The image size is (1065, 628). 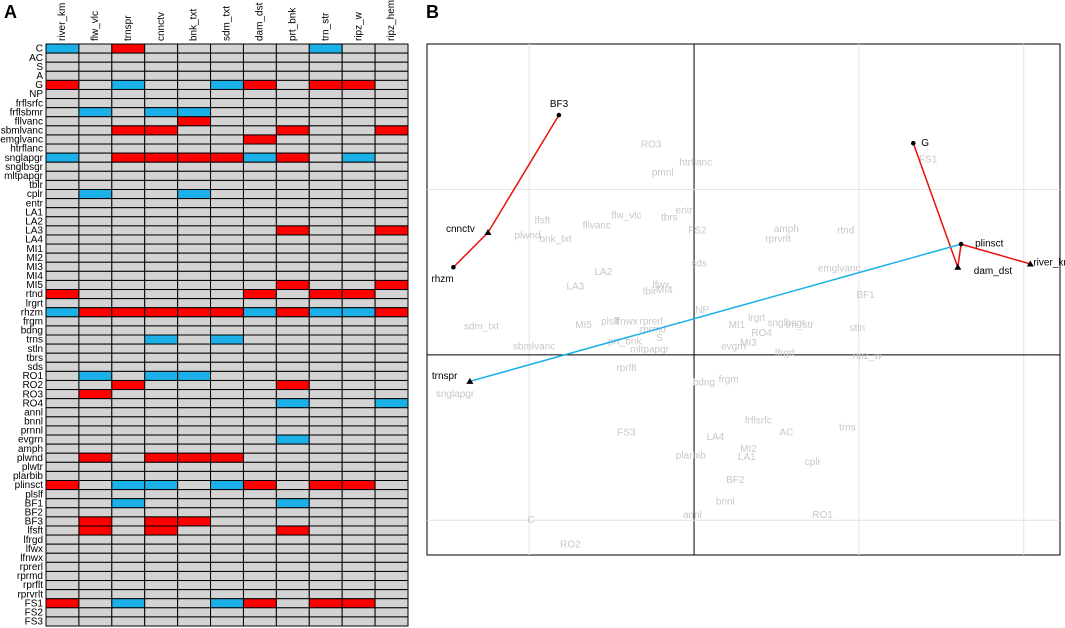 I want to click on column-label: ripz_w, so click(x=358, y=26).